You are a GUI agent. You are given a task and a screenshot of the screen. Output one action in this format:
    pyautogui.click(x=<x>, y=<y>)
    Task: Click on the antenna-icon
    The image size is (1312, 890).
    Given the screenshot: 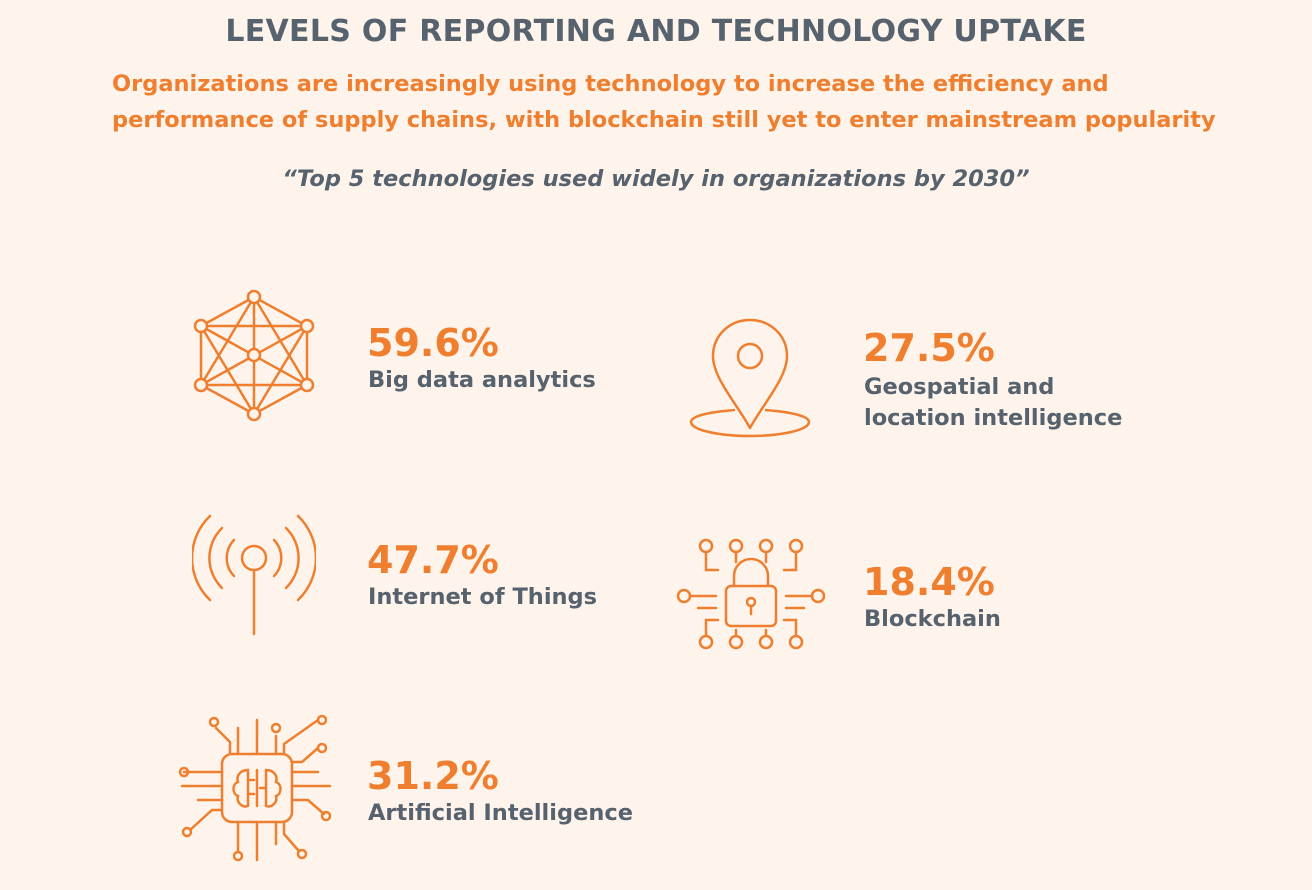 What is the action you would take?
    pyautogui.click(x=254, y=575)
    